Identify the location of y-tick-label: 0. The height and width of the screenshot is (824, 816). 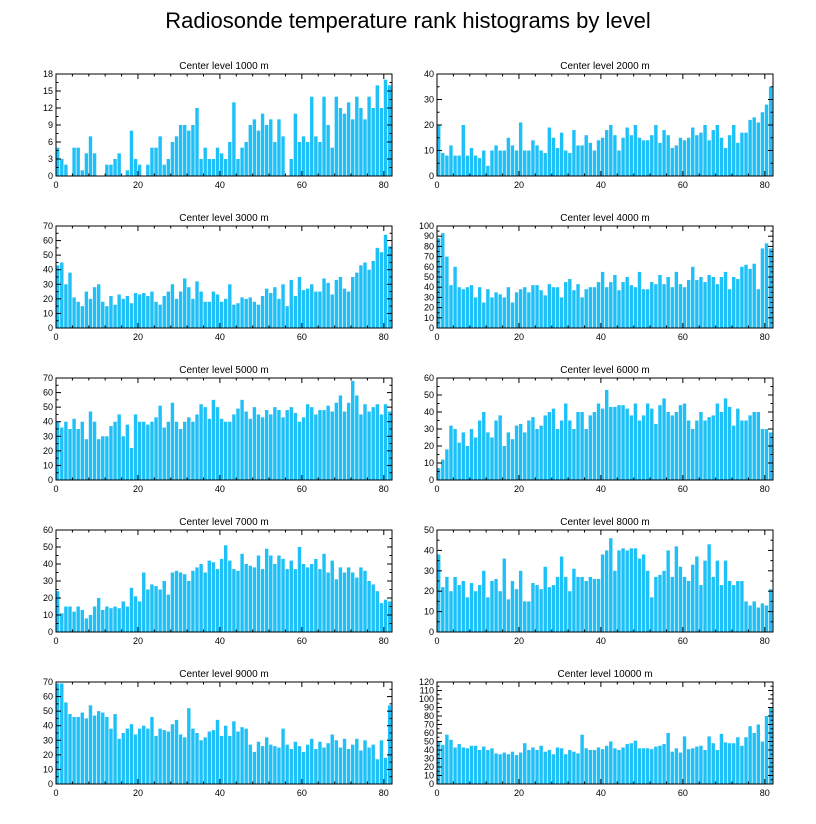
(50, 784).